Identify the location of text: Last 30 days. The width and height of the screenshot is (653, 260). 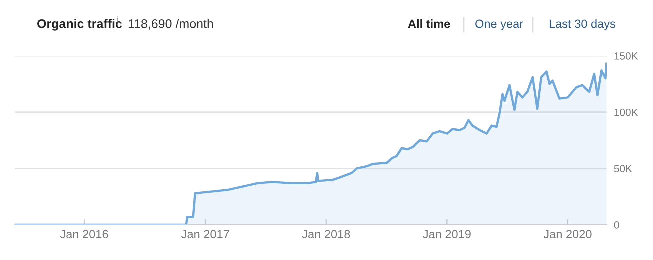
(583, 25).